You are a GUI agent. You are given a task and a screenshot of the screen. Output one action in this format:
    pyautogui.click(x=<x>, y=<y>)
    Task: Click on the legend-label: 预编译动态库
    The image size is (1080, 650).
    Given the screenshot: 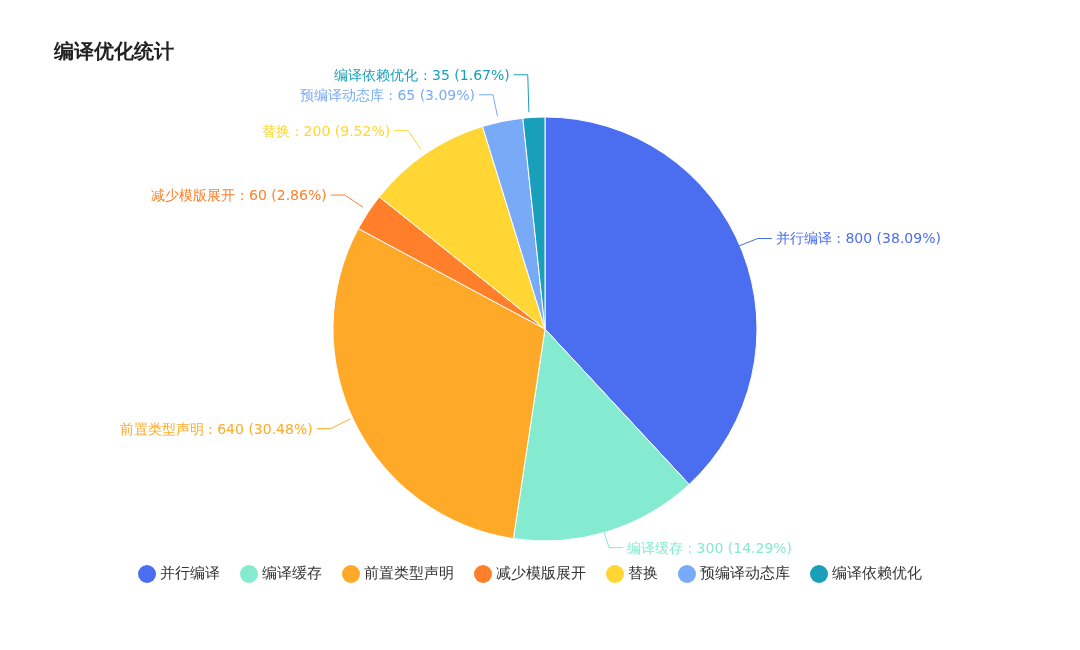 What is the action you would take?
    pyautogui.click(x=745, y=573)
    